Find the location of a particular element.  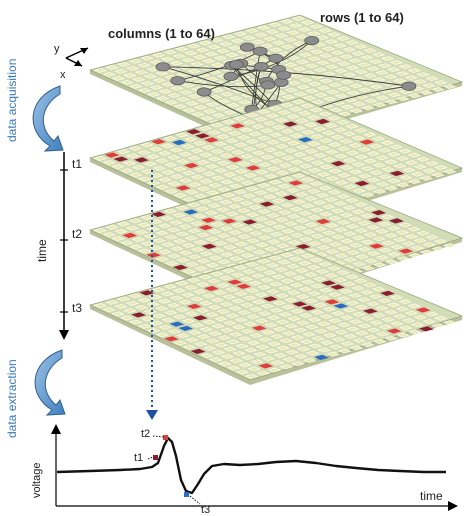

trace-t3: t3 is located at coordinates (205, 510).